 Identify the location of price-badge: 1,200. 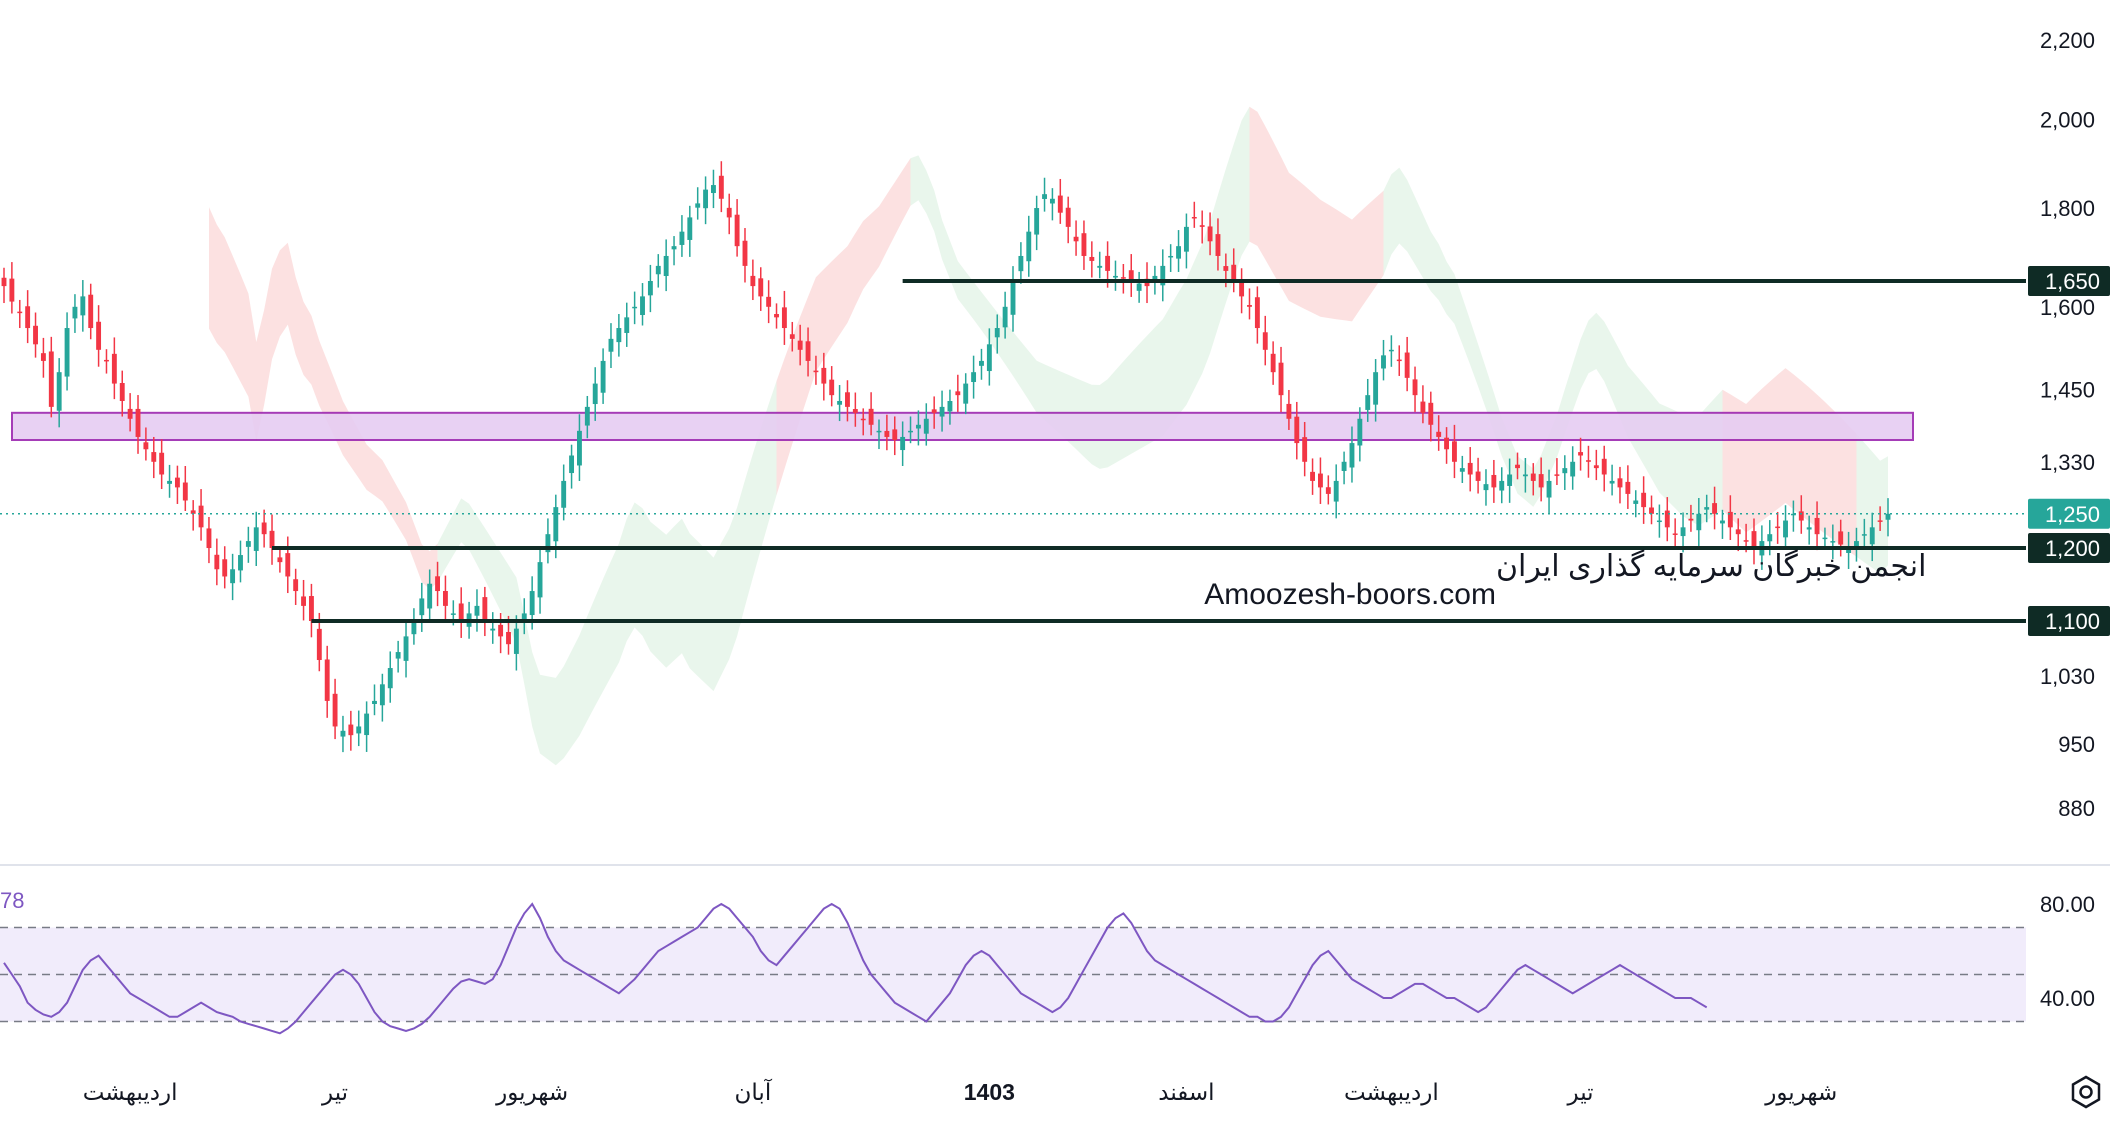
(2069, 548).